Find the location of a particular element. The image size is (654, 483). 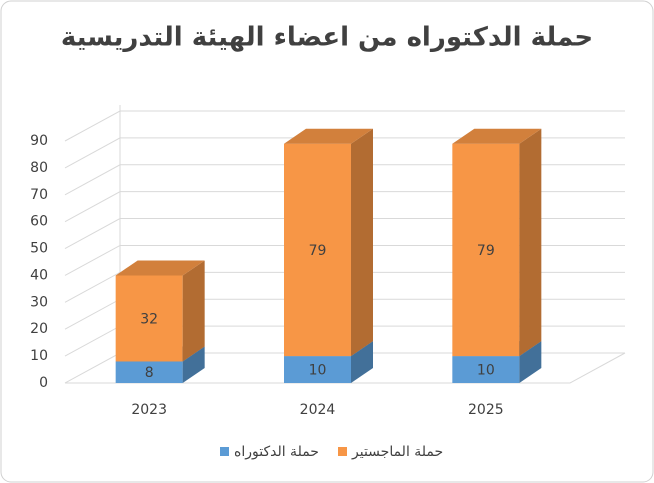

y-tick-label: 50 is located at coordinates (39, 249).